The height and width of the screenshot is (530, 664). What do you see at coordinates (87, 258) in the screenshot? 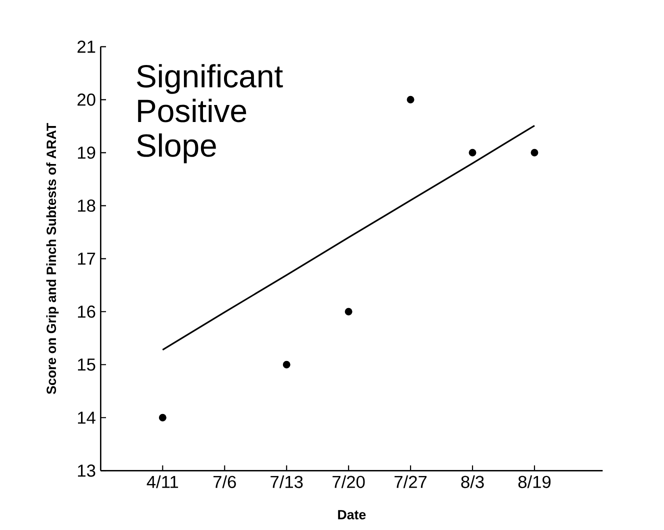
I see `y-tick-label: 17` at bounding box center [87, 258].